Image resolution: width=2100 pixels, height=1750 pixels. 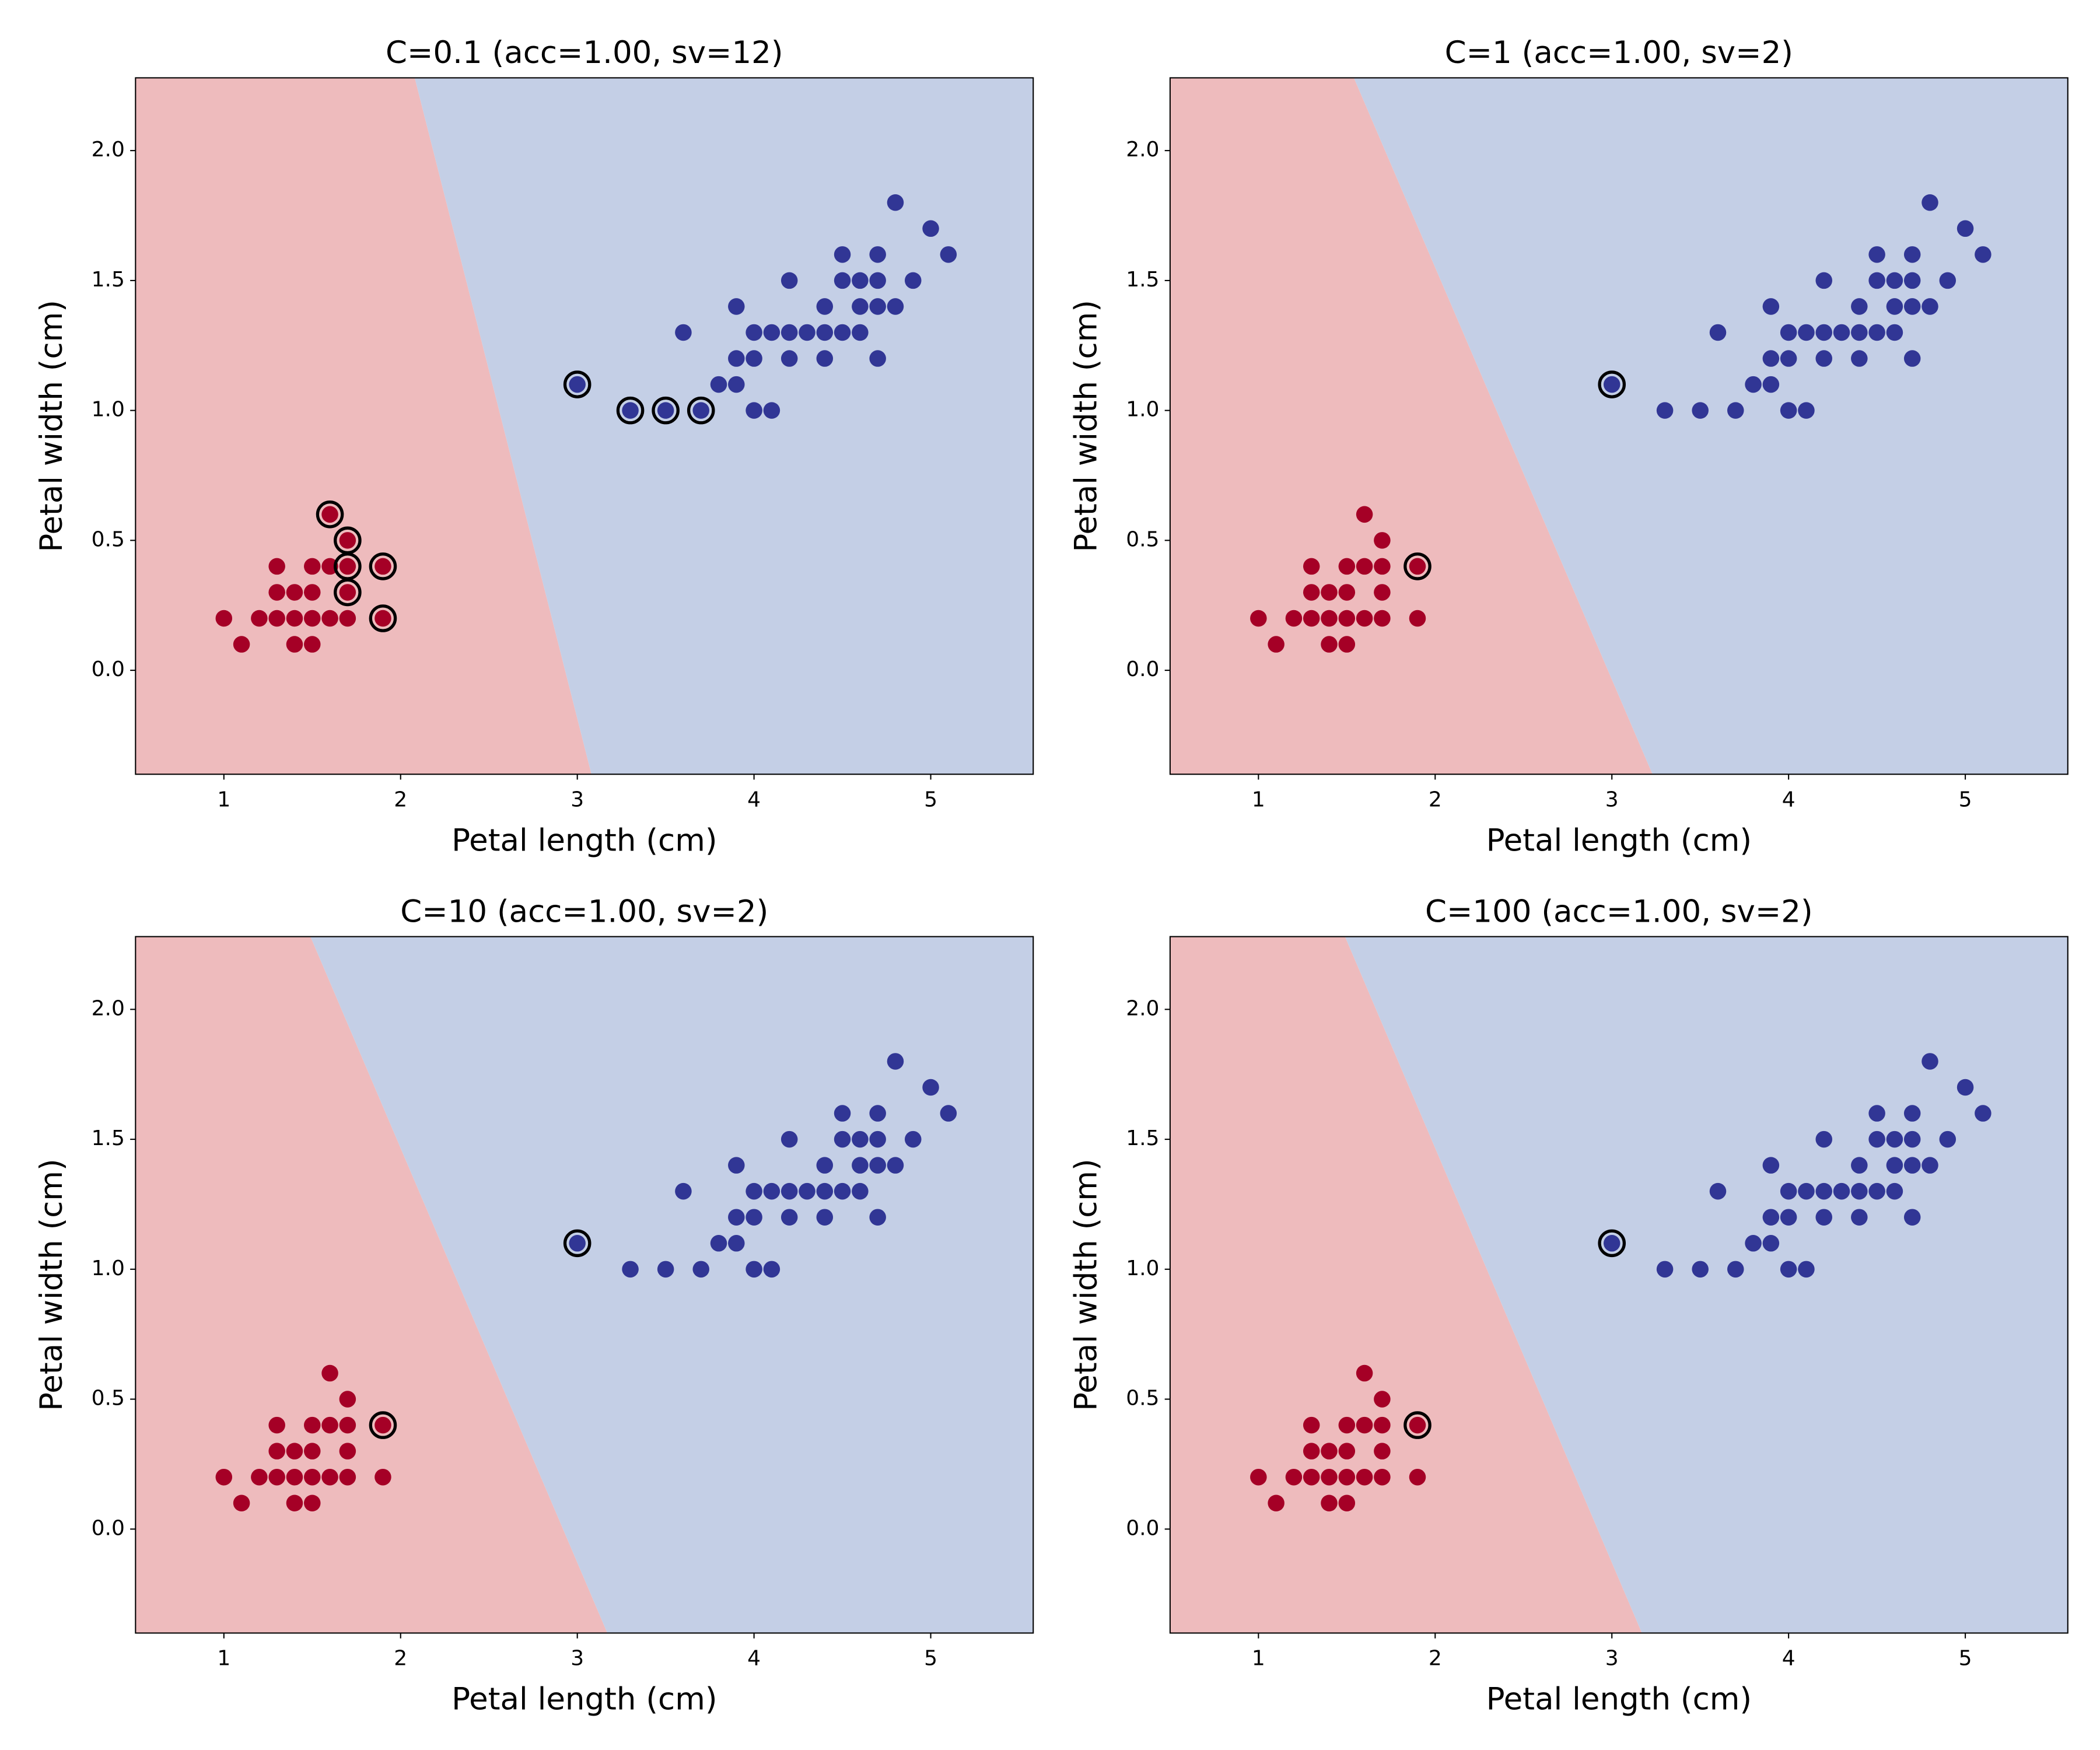 What do you see at coordinates (1965, 799) in the screenshot?
I see `x-tick-label: 5` at bounding box center [1965, 799].